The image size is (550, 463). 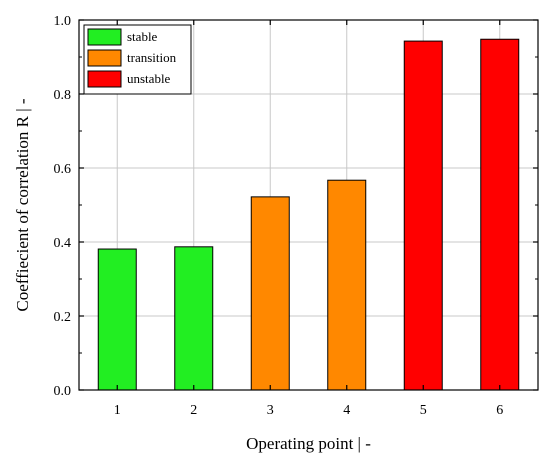 What do you see at coordinates (193, 410) in the screenshot?
I see `x-tick-label: 2` at bounding box center [193, 410].